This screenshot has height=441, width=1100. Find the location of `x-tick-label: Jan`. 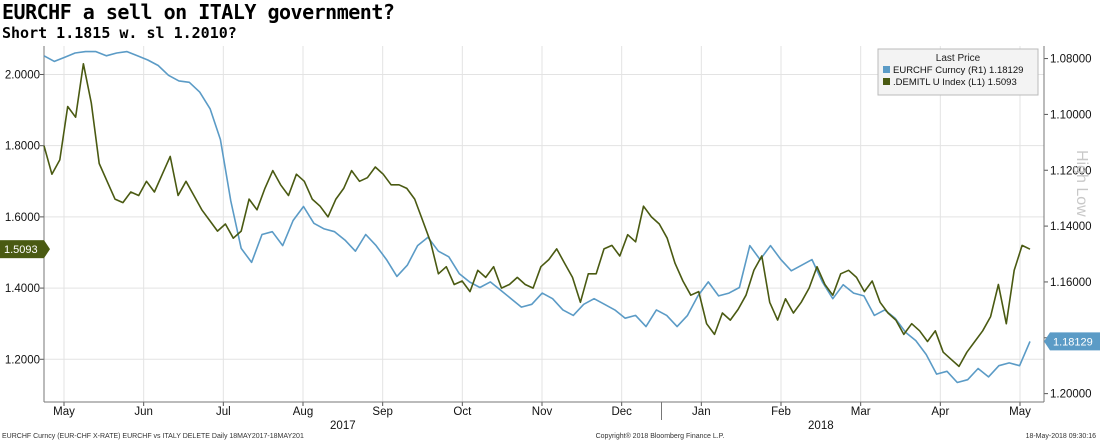

x-tick-label: Jan is located at coordinates (701, 412).